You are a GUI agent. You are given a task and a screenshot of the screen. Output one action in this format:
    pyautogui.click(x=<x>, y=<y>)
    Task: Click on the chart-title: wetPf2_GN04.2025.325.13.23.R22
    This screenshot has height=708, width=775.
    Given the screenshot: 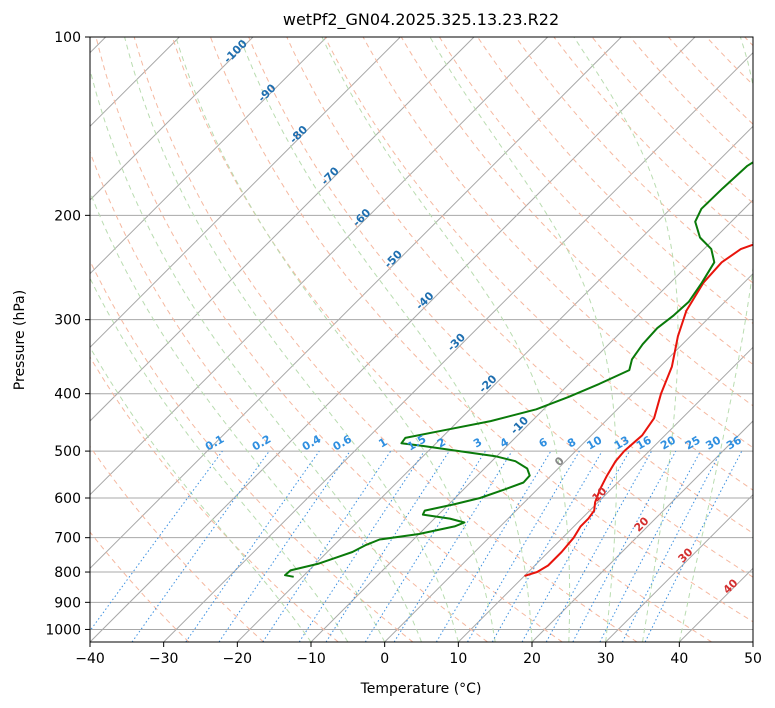 What is the action you would take?
    pyautogui.click(x=421, y=20)
    